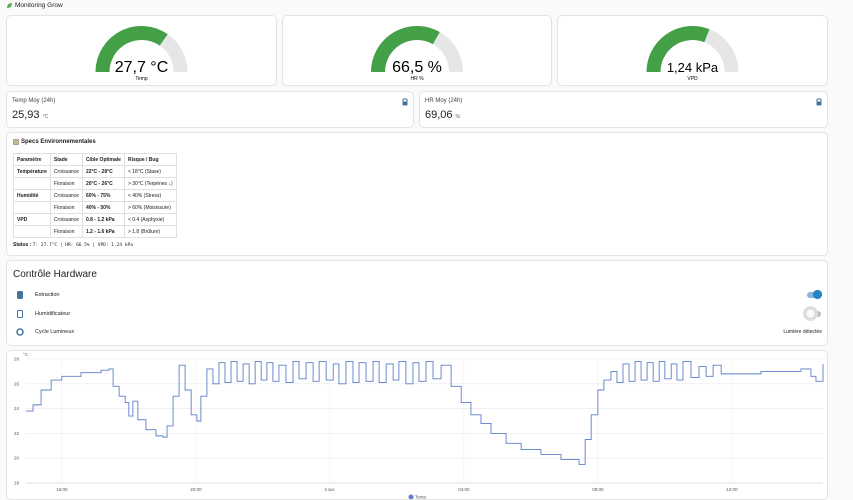 The image size is (853, 500). What do you see at coordinates (17, 483) in the screenshot?
I see `y-tick-label: 18` at bounding box center [17, 483].